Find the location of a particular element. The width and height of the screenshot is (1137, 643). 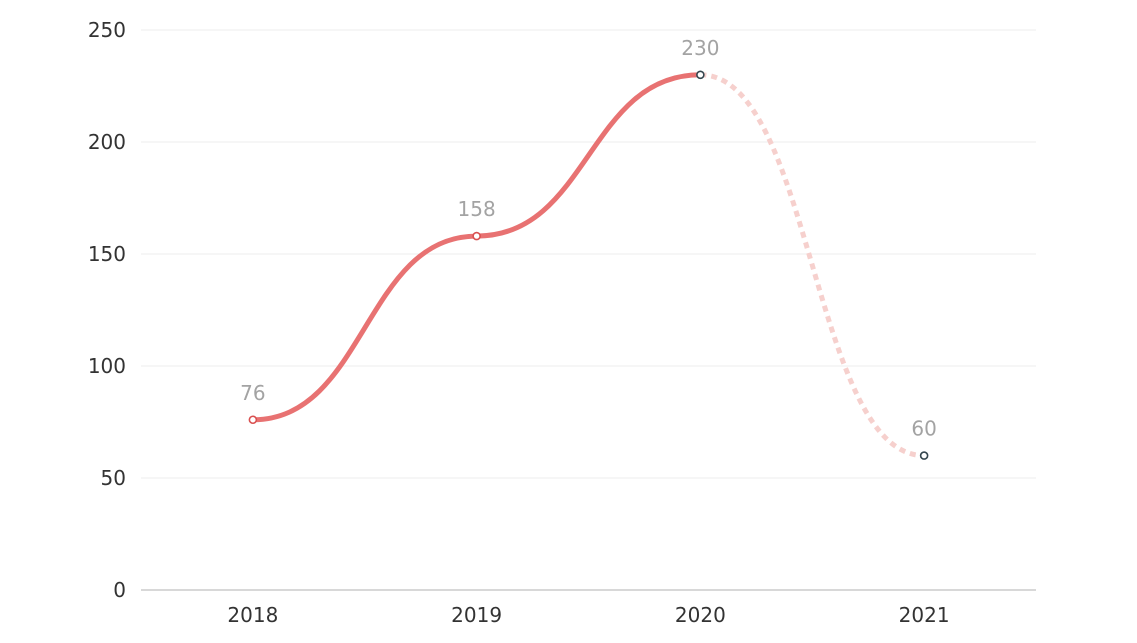

x-tick-label-2019: 2019 is located at coordinates (476, 615).